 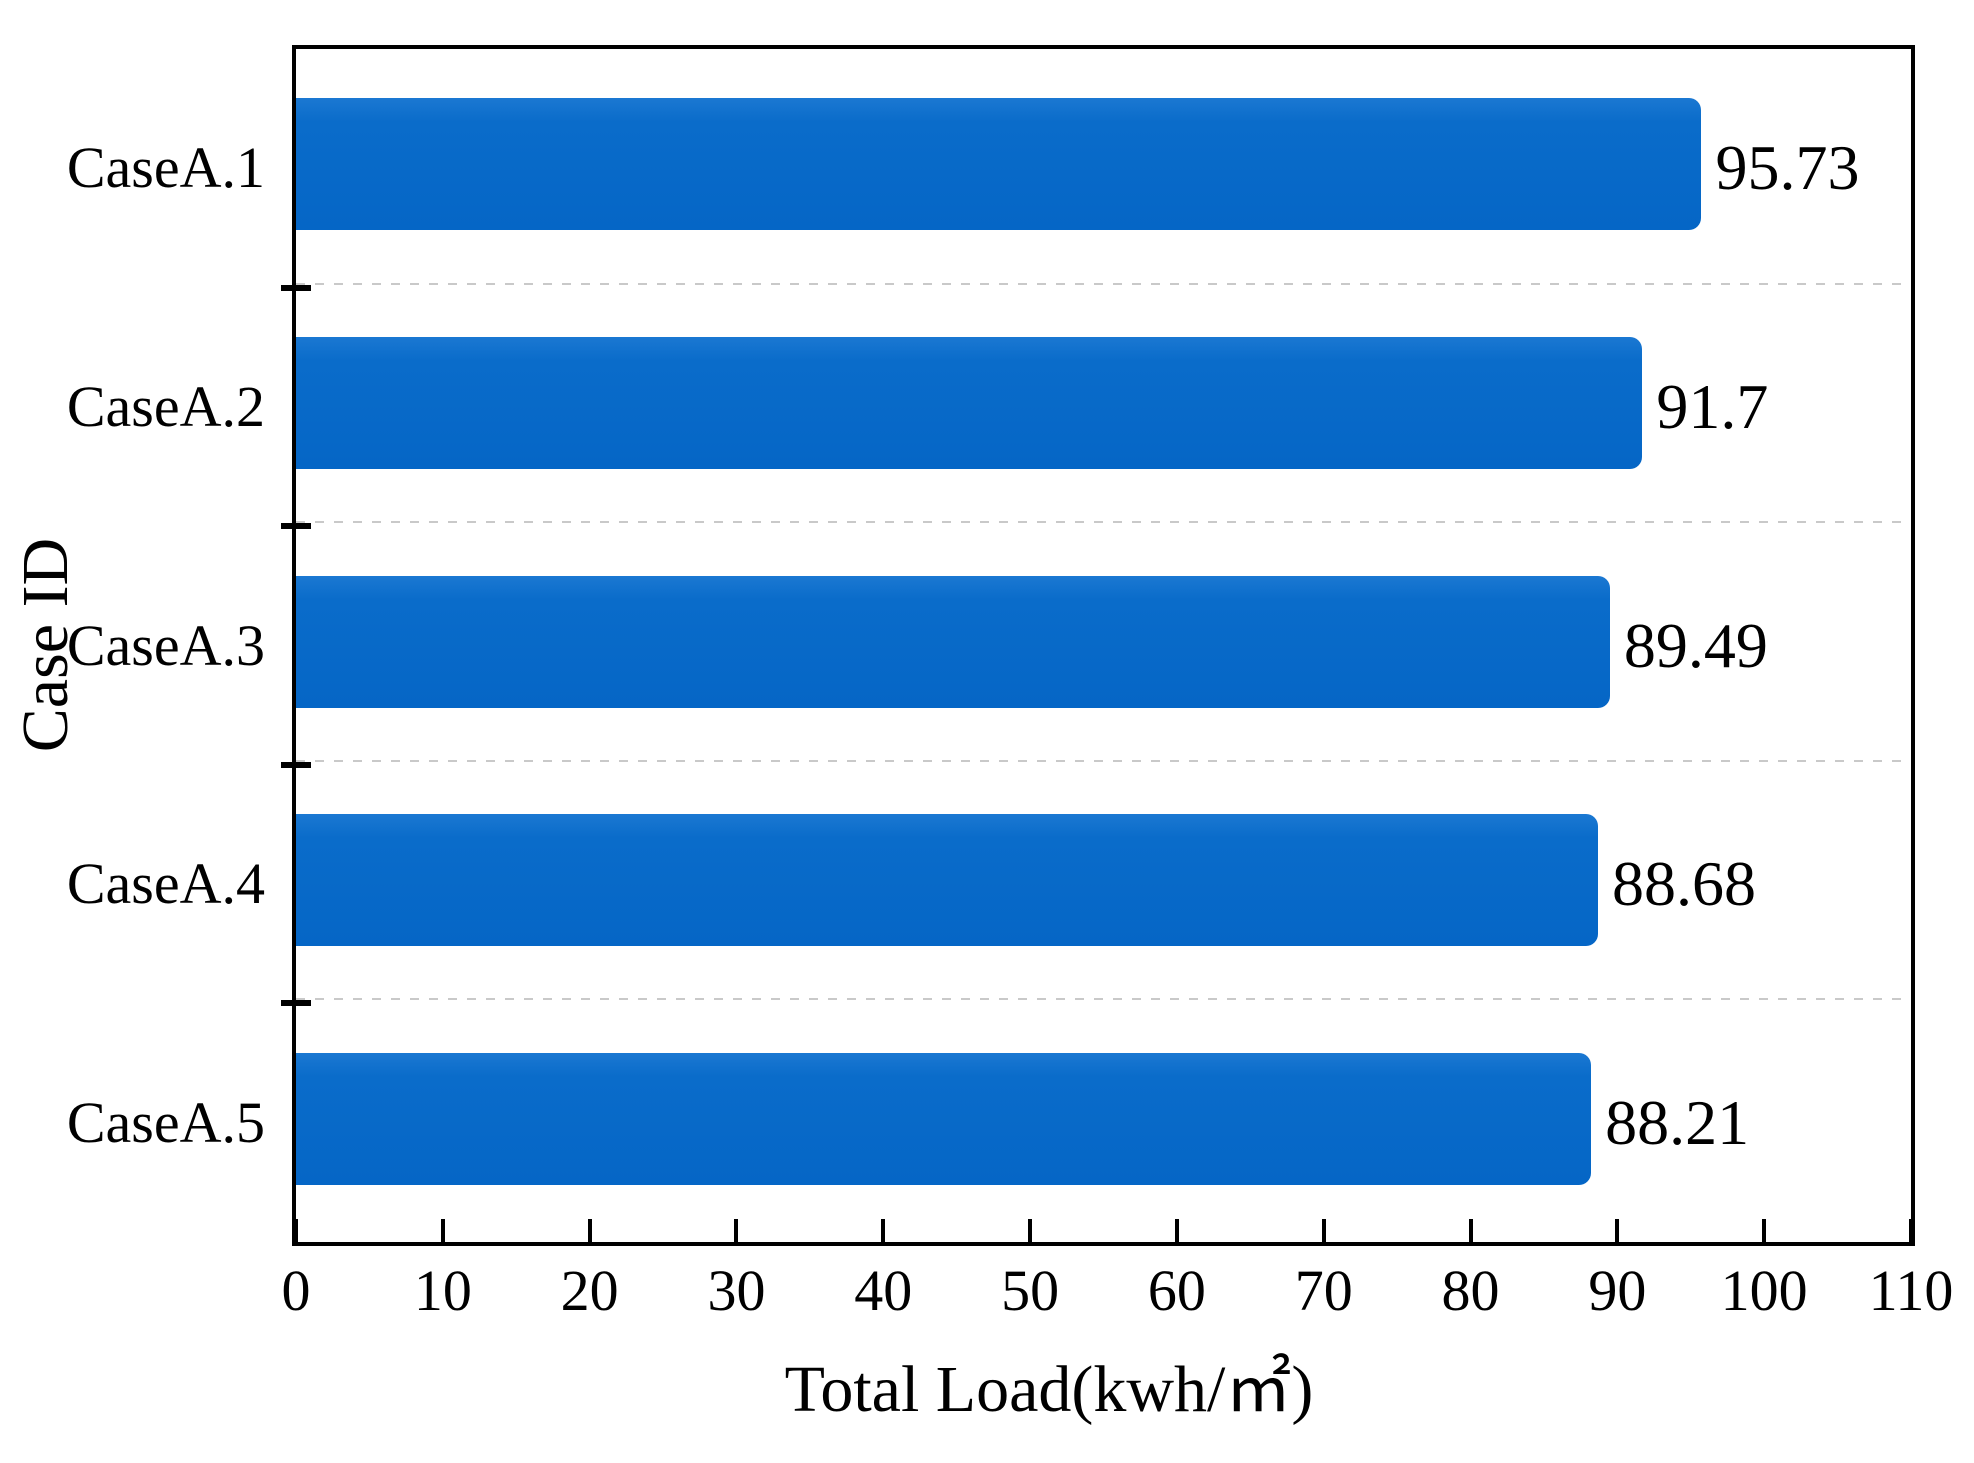 I want to click on x-axis-title-text: Total Load(kwh/㎡), so click(x=1049, y=1389).